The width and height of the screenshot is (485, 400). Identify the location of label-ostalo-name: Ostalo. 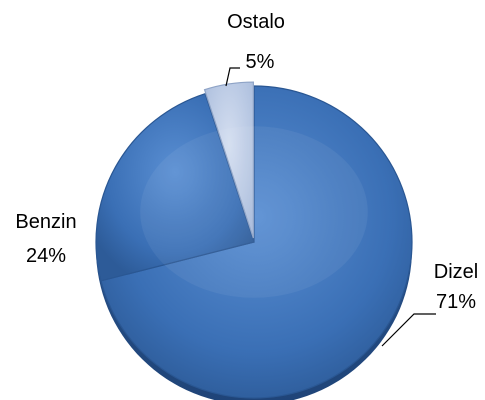
(256, 22).